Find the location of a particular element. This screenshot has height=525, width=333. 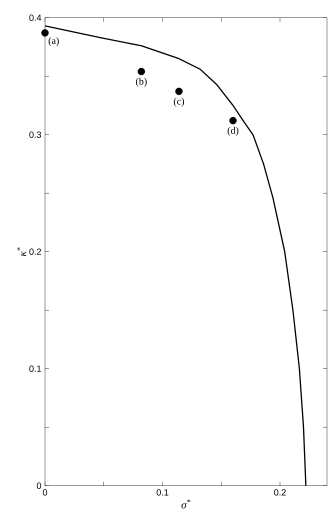

x-axis-title: σ$^{*}$ is located at coordinates (185, 503).